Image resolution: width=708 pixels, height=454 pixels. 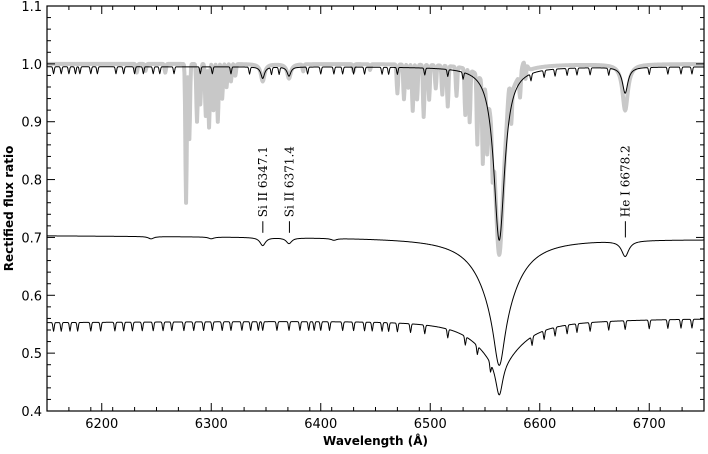 What do you see at coordinates (211, 424) in the screenshot?
I see `x-tick-label: 6300` at bounding box center [211, 424].